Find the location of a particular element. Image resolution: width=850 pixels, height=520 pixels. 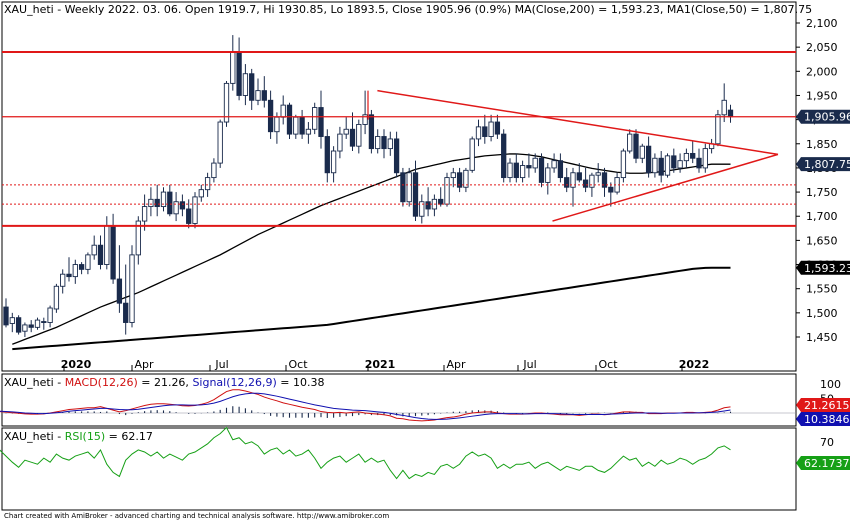

signal-line is located at coordinates (365, 406).